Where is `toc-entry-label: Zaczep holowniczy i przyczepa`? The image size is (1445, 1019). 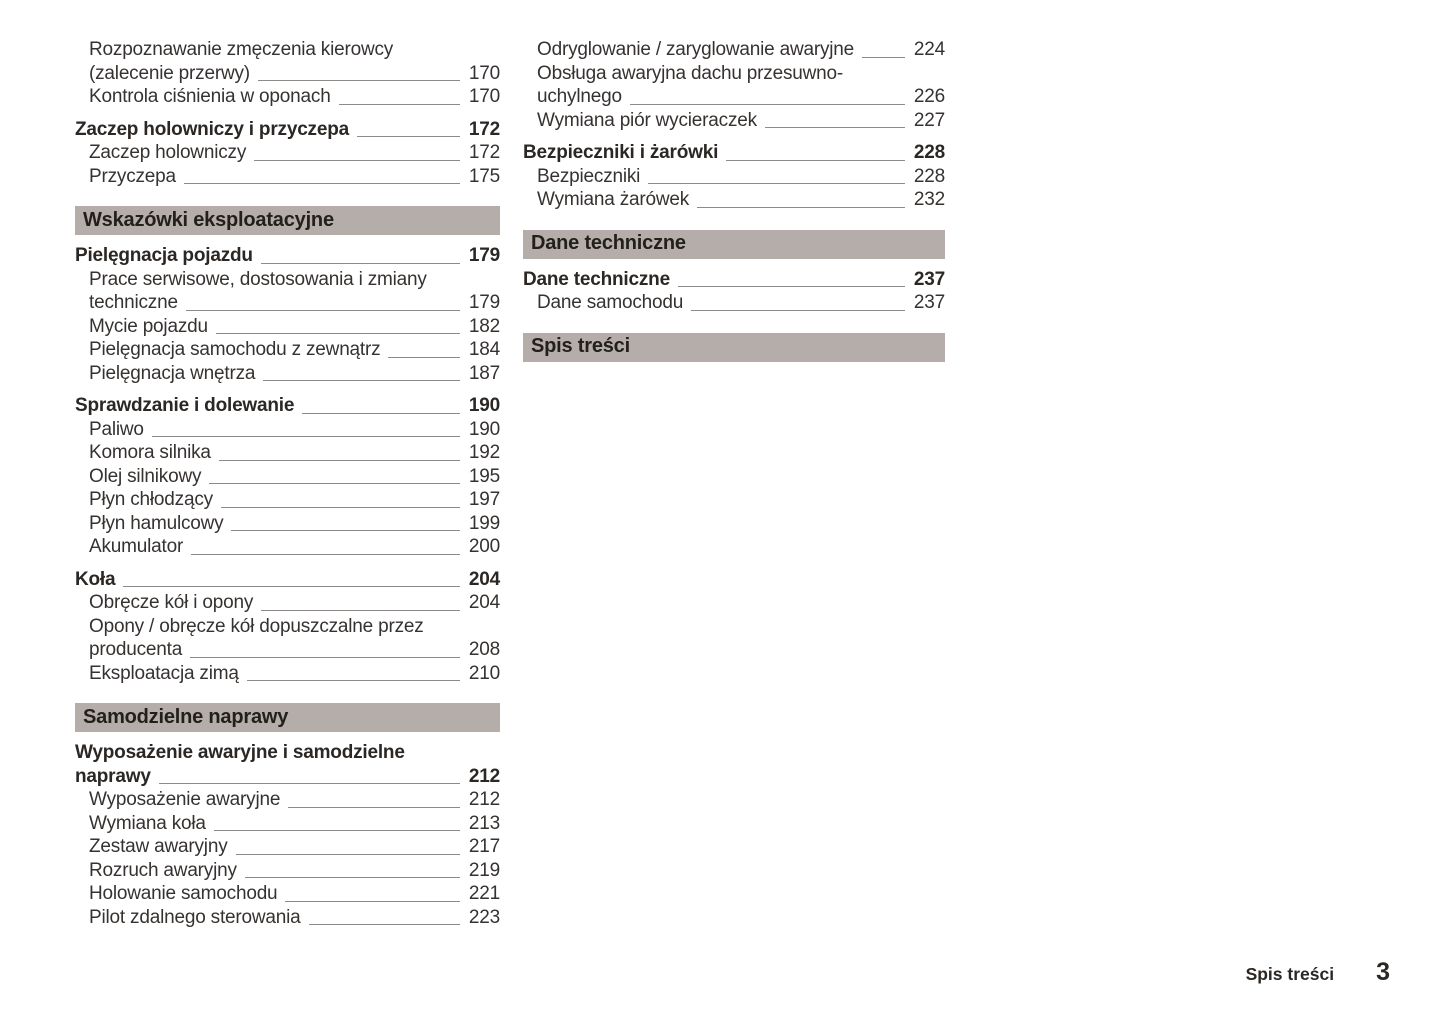 toc-entry-label: Zaczep holowniczy i przyczepa is located at coordinates (212, 129).